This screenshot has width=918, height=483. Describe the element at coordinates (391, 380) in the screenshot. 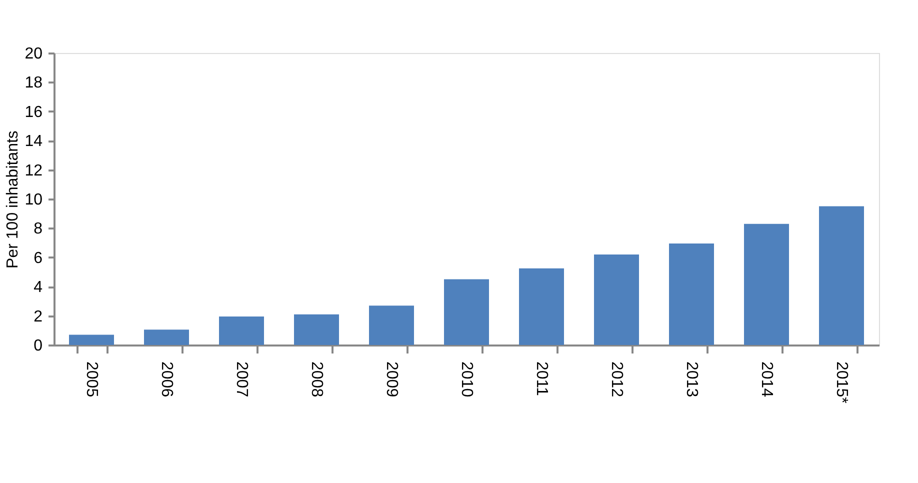

I see `x-tick-label: 2009` at that location.